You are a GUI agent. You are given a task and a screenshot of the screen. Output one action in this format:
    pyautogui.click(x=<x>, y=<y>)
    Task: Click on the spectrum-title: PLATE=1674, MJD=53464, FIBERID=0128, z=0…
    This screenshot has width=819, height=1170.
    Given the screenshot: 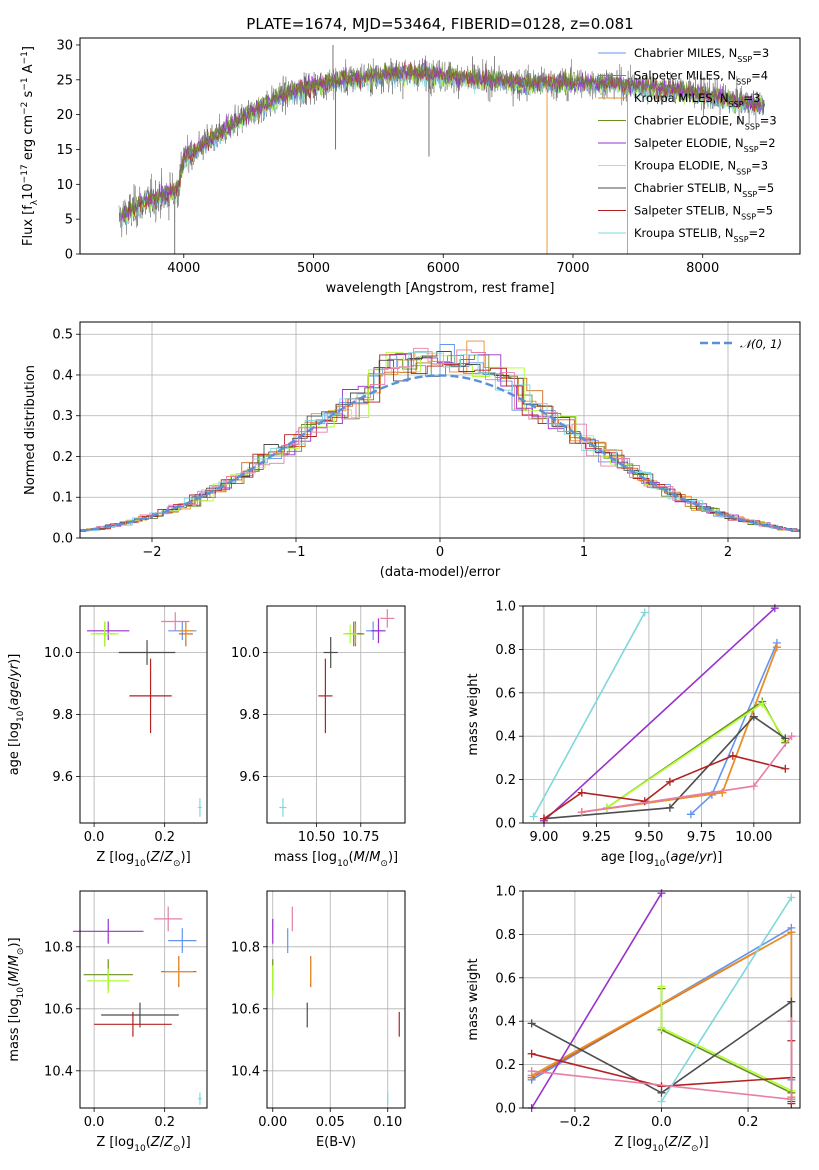 What is the action you would take?
    pyautogui.click(x=439, y=24)
    